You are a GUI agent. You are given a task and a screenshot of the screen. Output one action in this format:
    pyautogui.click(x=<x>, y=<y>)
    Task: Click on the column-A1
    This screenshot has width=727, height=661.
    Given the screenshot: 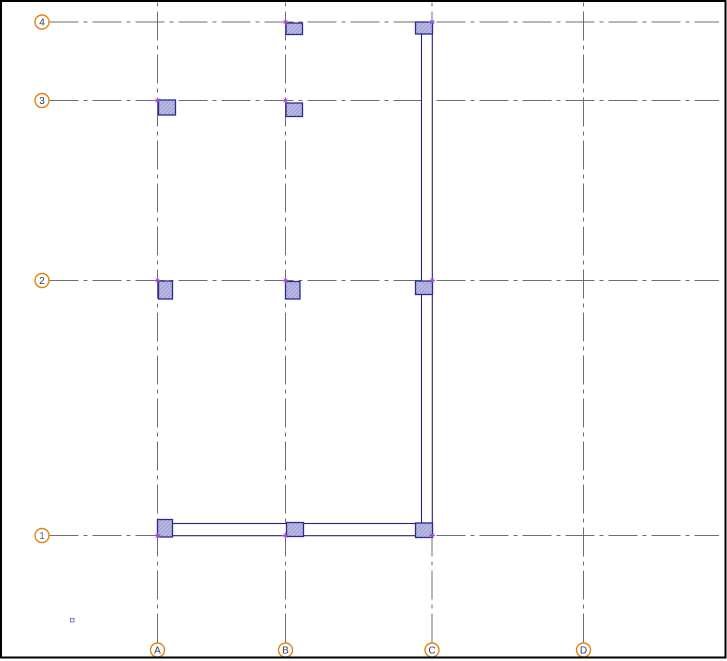 What is the action you would take?
    pyautogui.click(x=165, y=528)
    